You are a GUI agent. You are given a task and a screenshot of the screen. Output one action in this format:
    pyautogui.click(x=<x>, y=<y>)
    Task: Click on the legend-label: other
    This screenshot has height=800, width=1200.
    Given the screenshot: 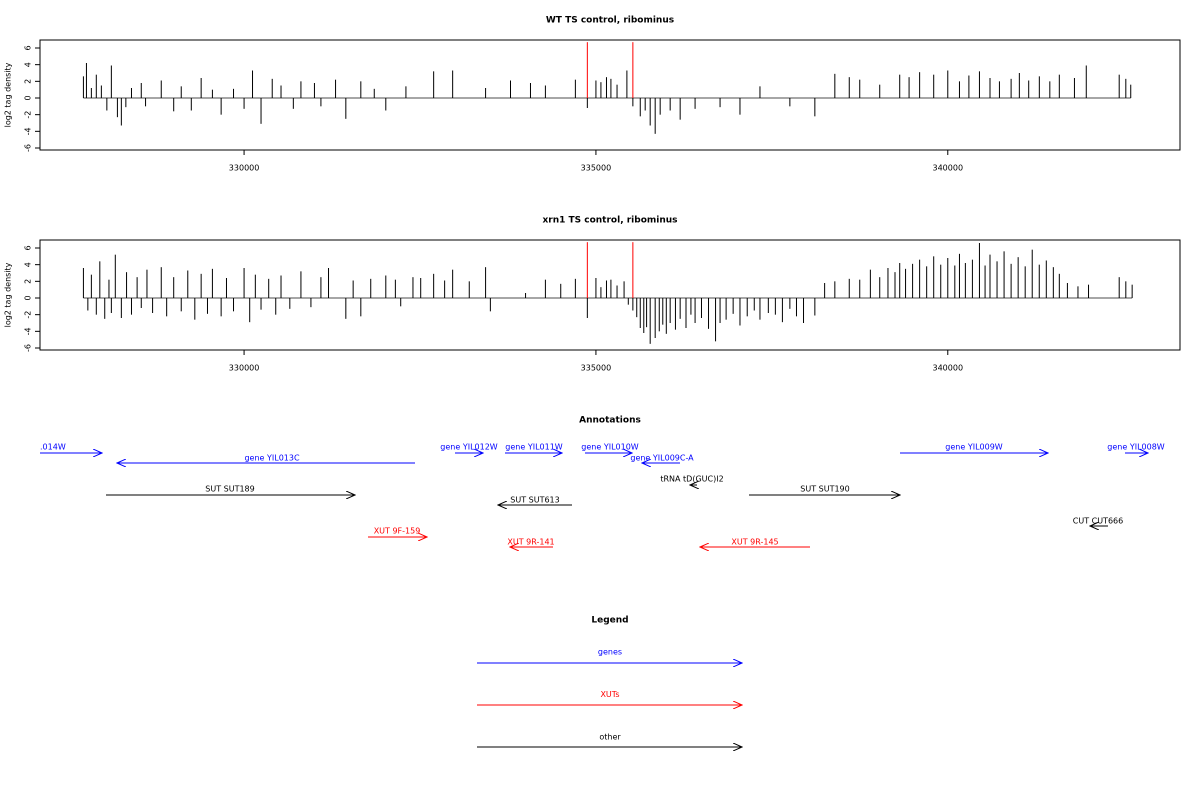 What is the action you would take?
    pyautogui.click(x=610, y=737)
    